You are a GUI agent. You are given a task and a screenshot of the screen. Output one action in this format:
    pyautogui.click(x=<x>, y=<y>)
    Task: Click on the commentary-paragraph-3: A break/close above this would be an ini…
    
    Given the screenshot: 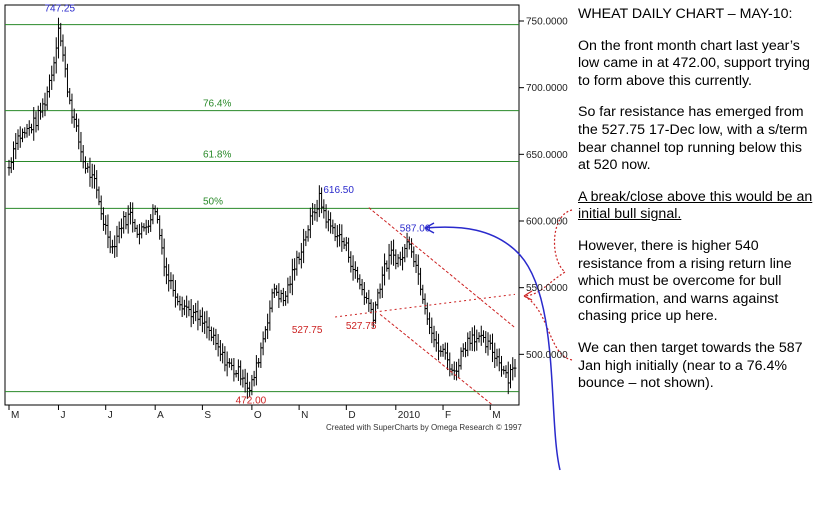 What is the action you would take?
    pyautogui.click(x=695, y=205)
    